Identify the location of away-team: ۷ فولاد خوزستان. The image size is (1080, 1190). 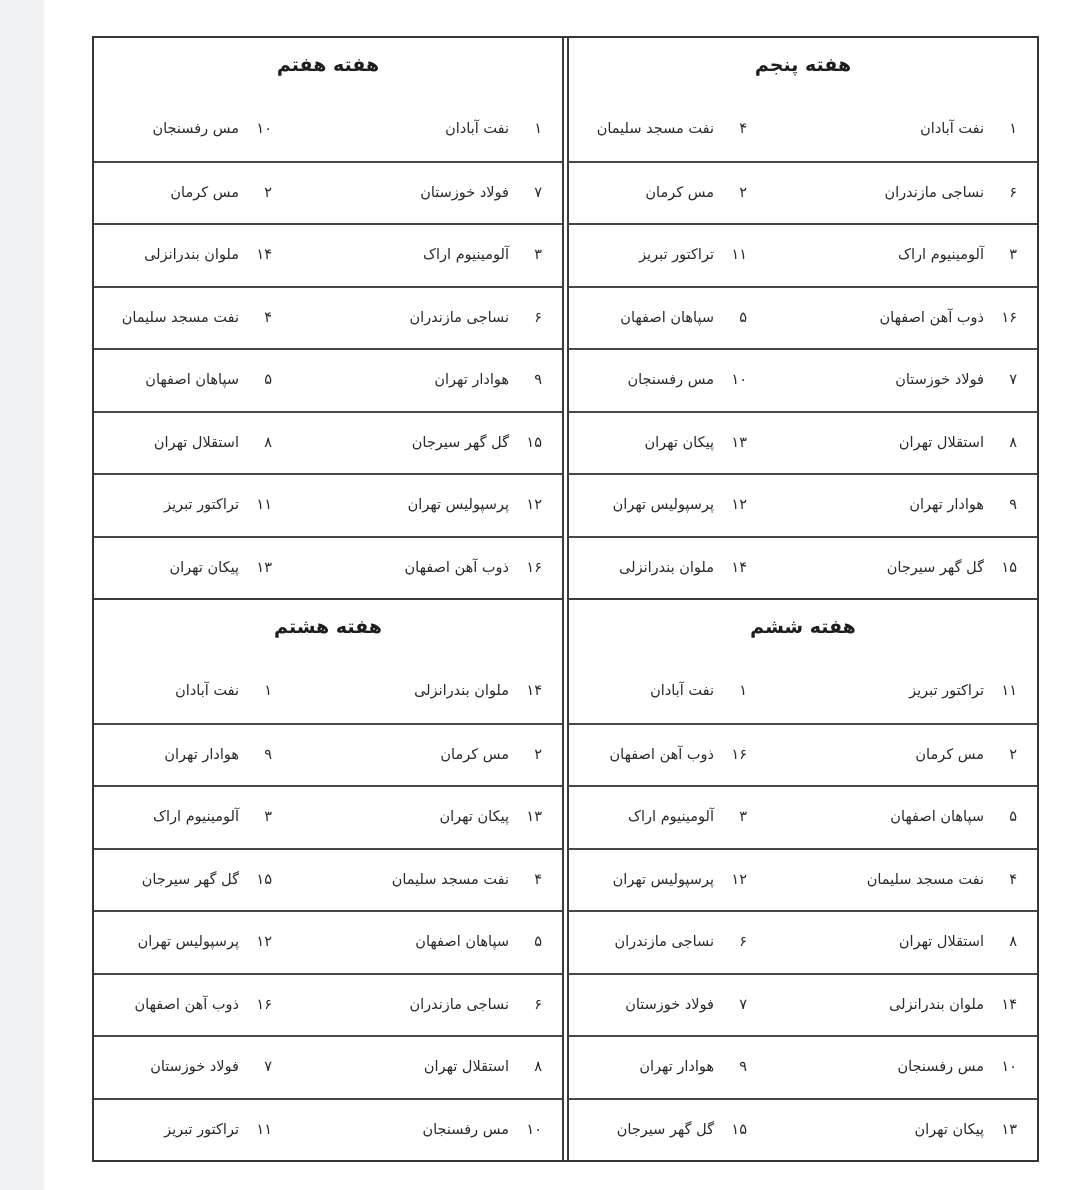
(211, 1067).